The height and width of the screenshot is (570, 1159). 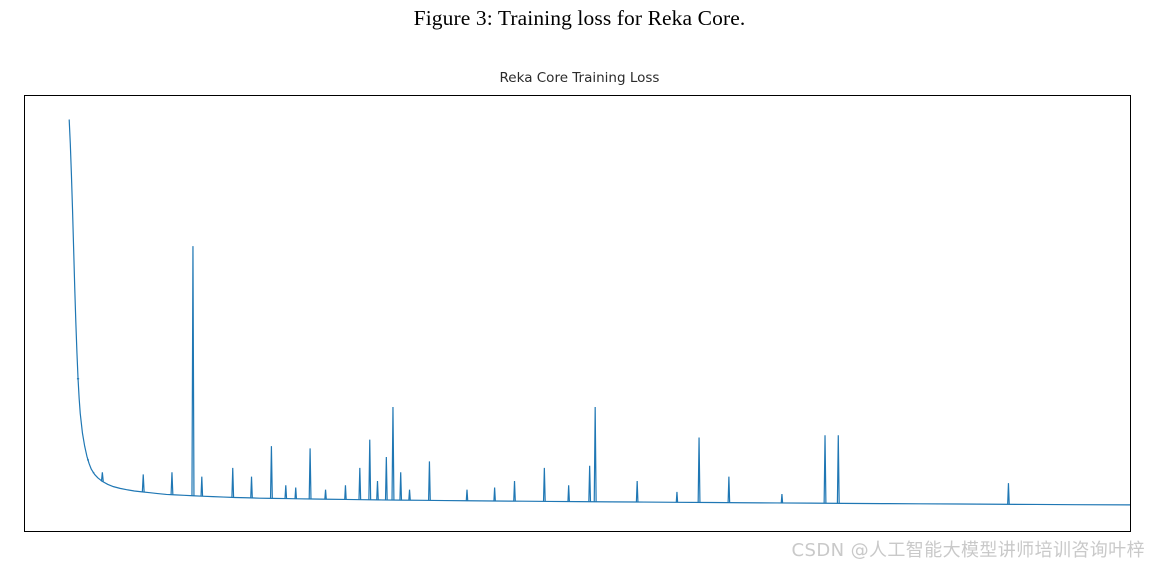 What do you see at coordinates (968, 550) in the screenshot?
I see `csdn-watermark: CSDN @人工智能大模型讲师培训咨询叶梓` at bounding box center [968, 550].